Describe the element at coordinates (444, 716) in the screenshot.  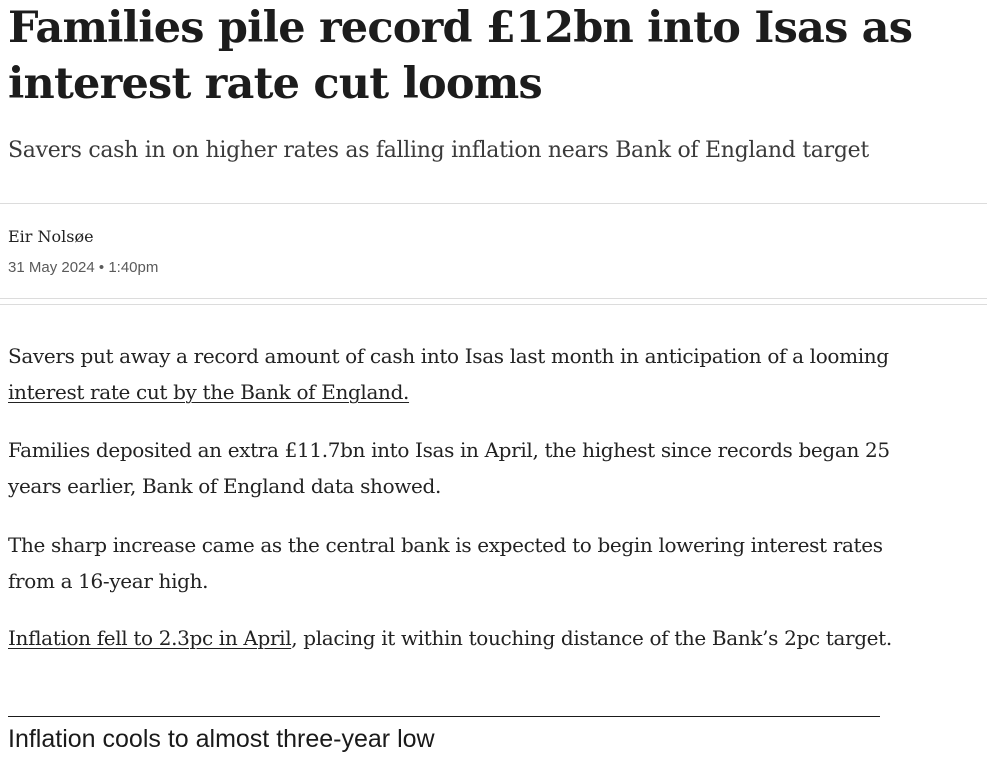
I see `chart-top-rule` at that location.